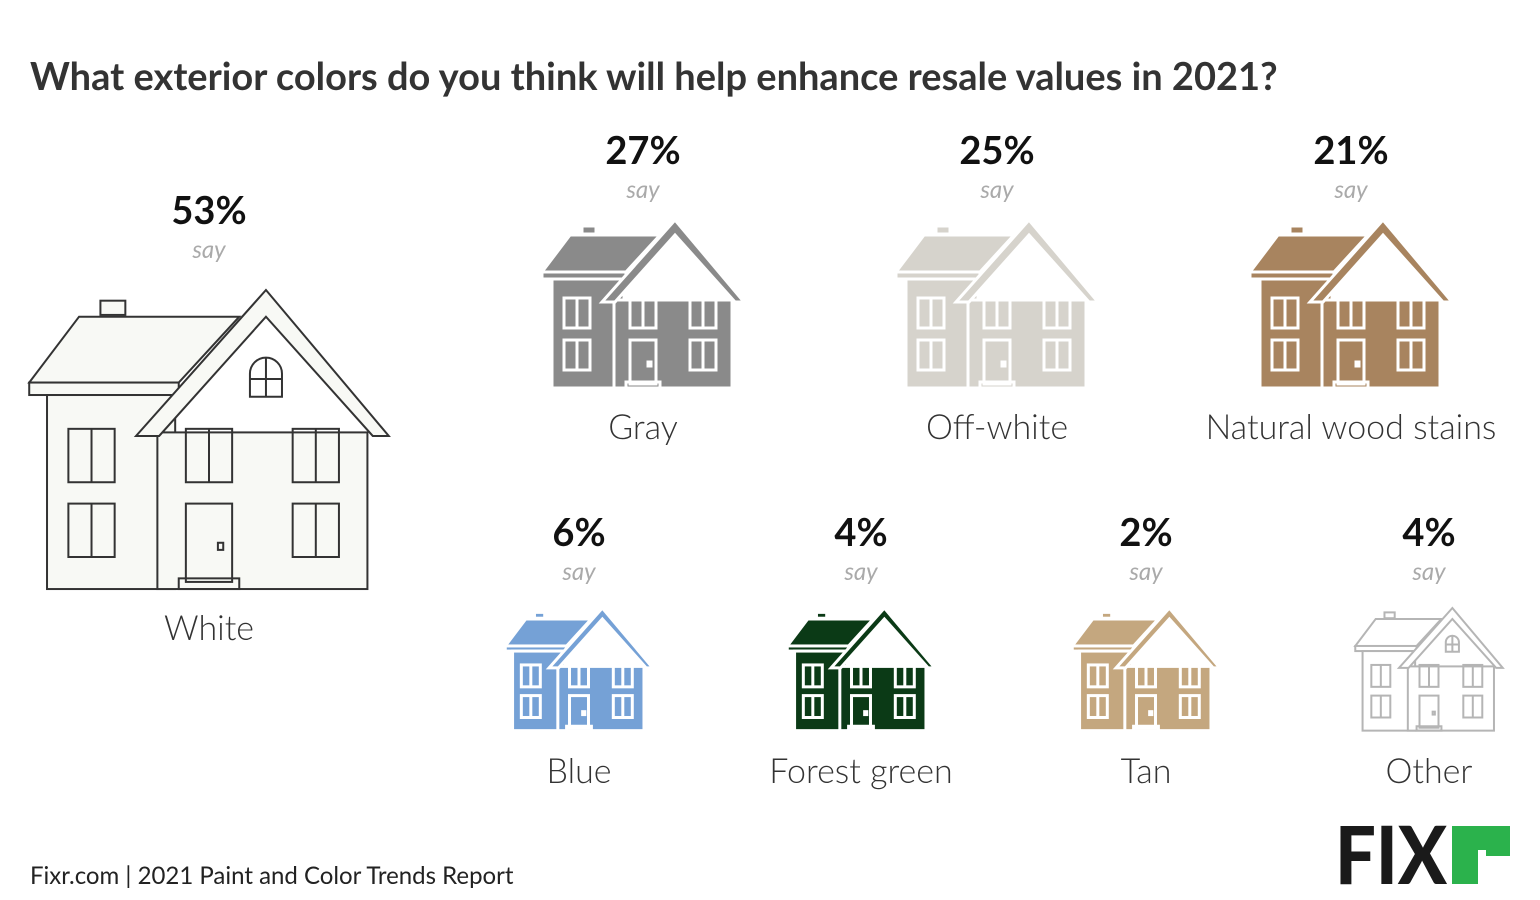  Describe the element at coordinates (997, 426) in the screenshot. I see `category-label: Off-white` at that location.